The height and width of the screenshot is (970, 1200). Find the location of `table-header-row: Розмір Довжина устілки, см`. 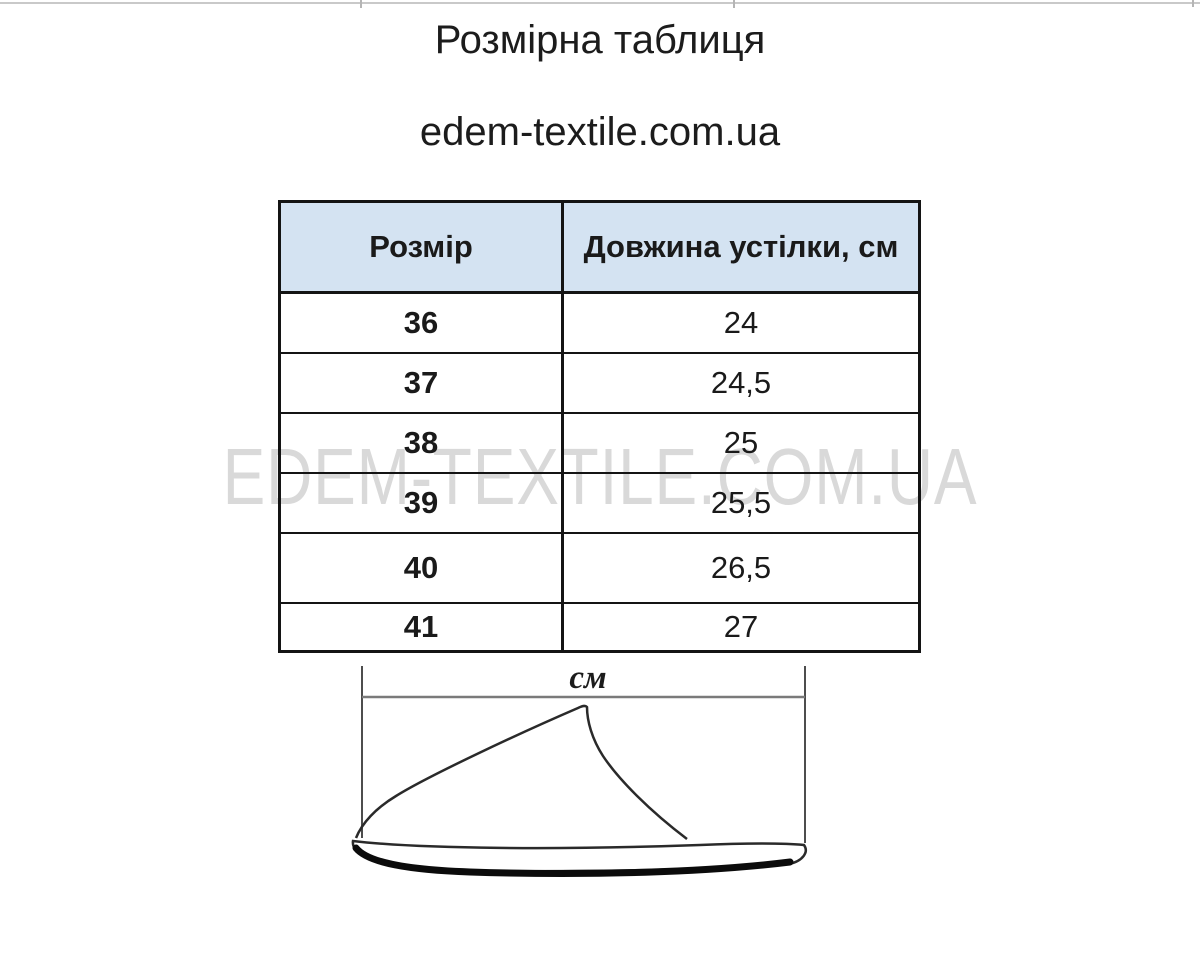

table-header-row: Розмір Довжина устілки, см is located at coordinates (599, 247).